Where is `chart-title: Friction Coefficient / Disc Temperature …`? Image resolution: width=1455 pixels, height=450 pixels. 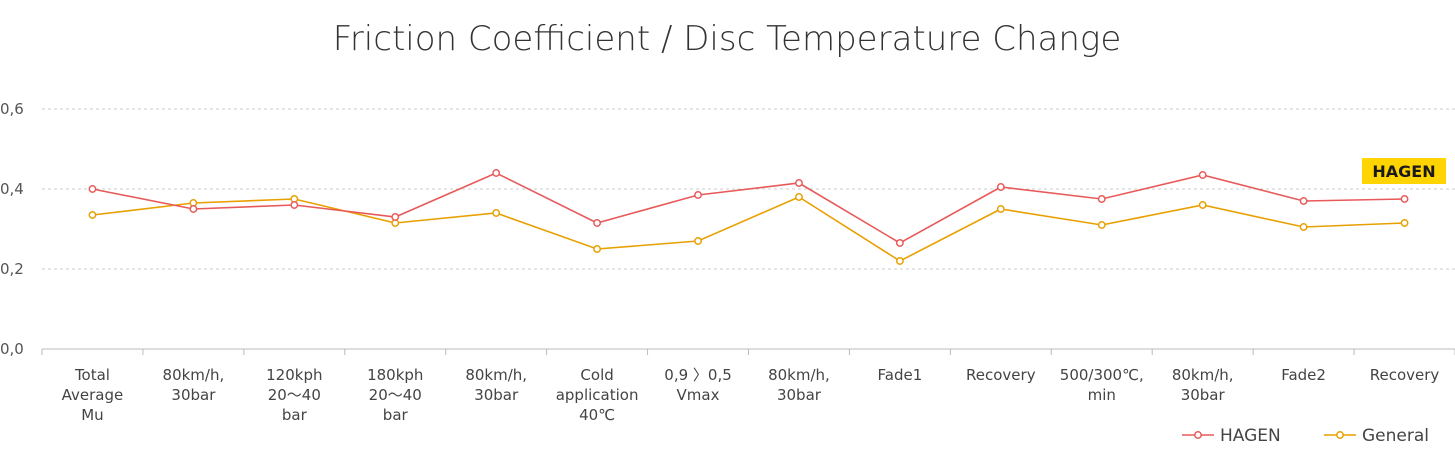
chart-title: Friction Coefficient / Disc Temperature … is located at coordinates (727, 39).